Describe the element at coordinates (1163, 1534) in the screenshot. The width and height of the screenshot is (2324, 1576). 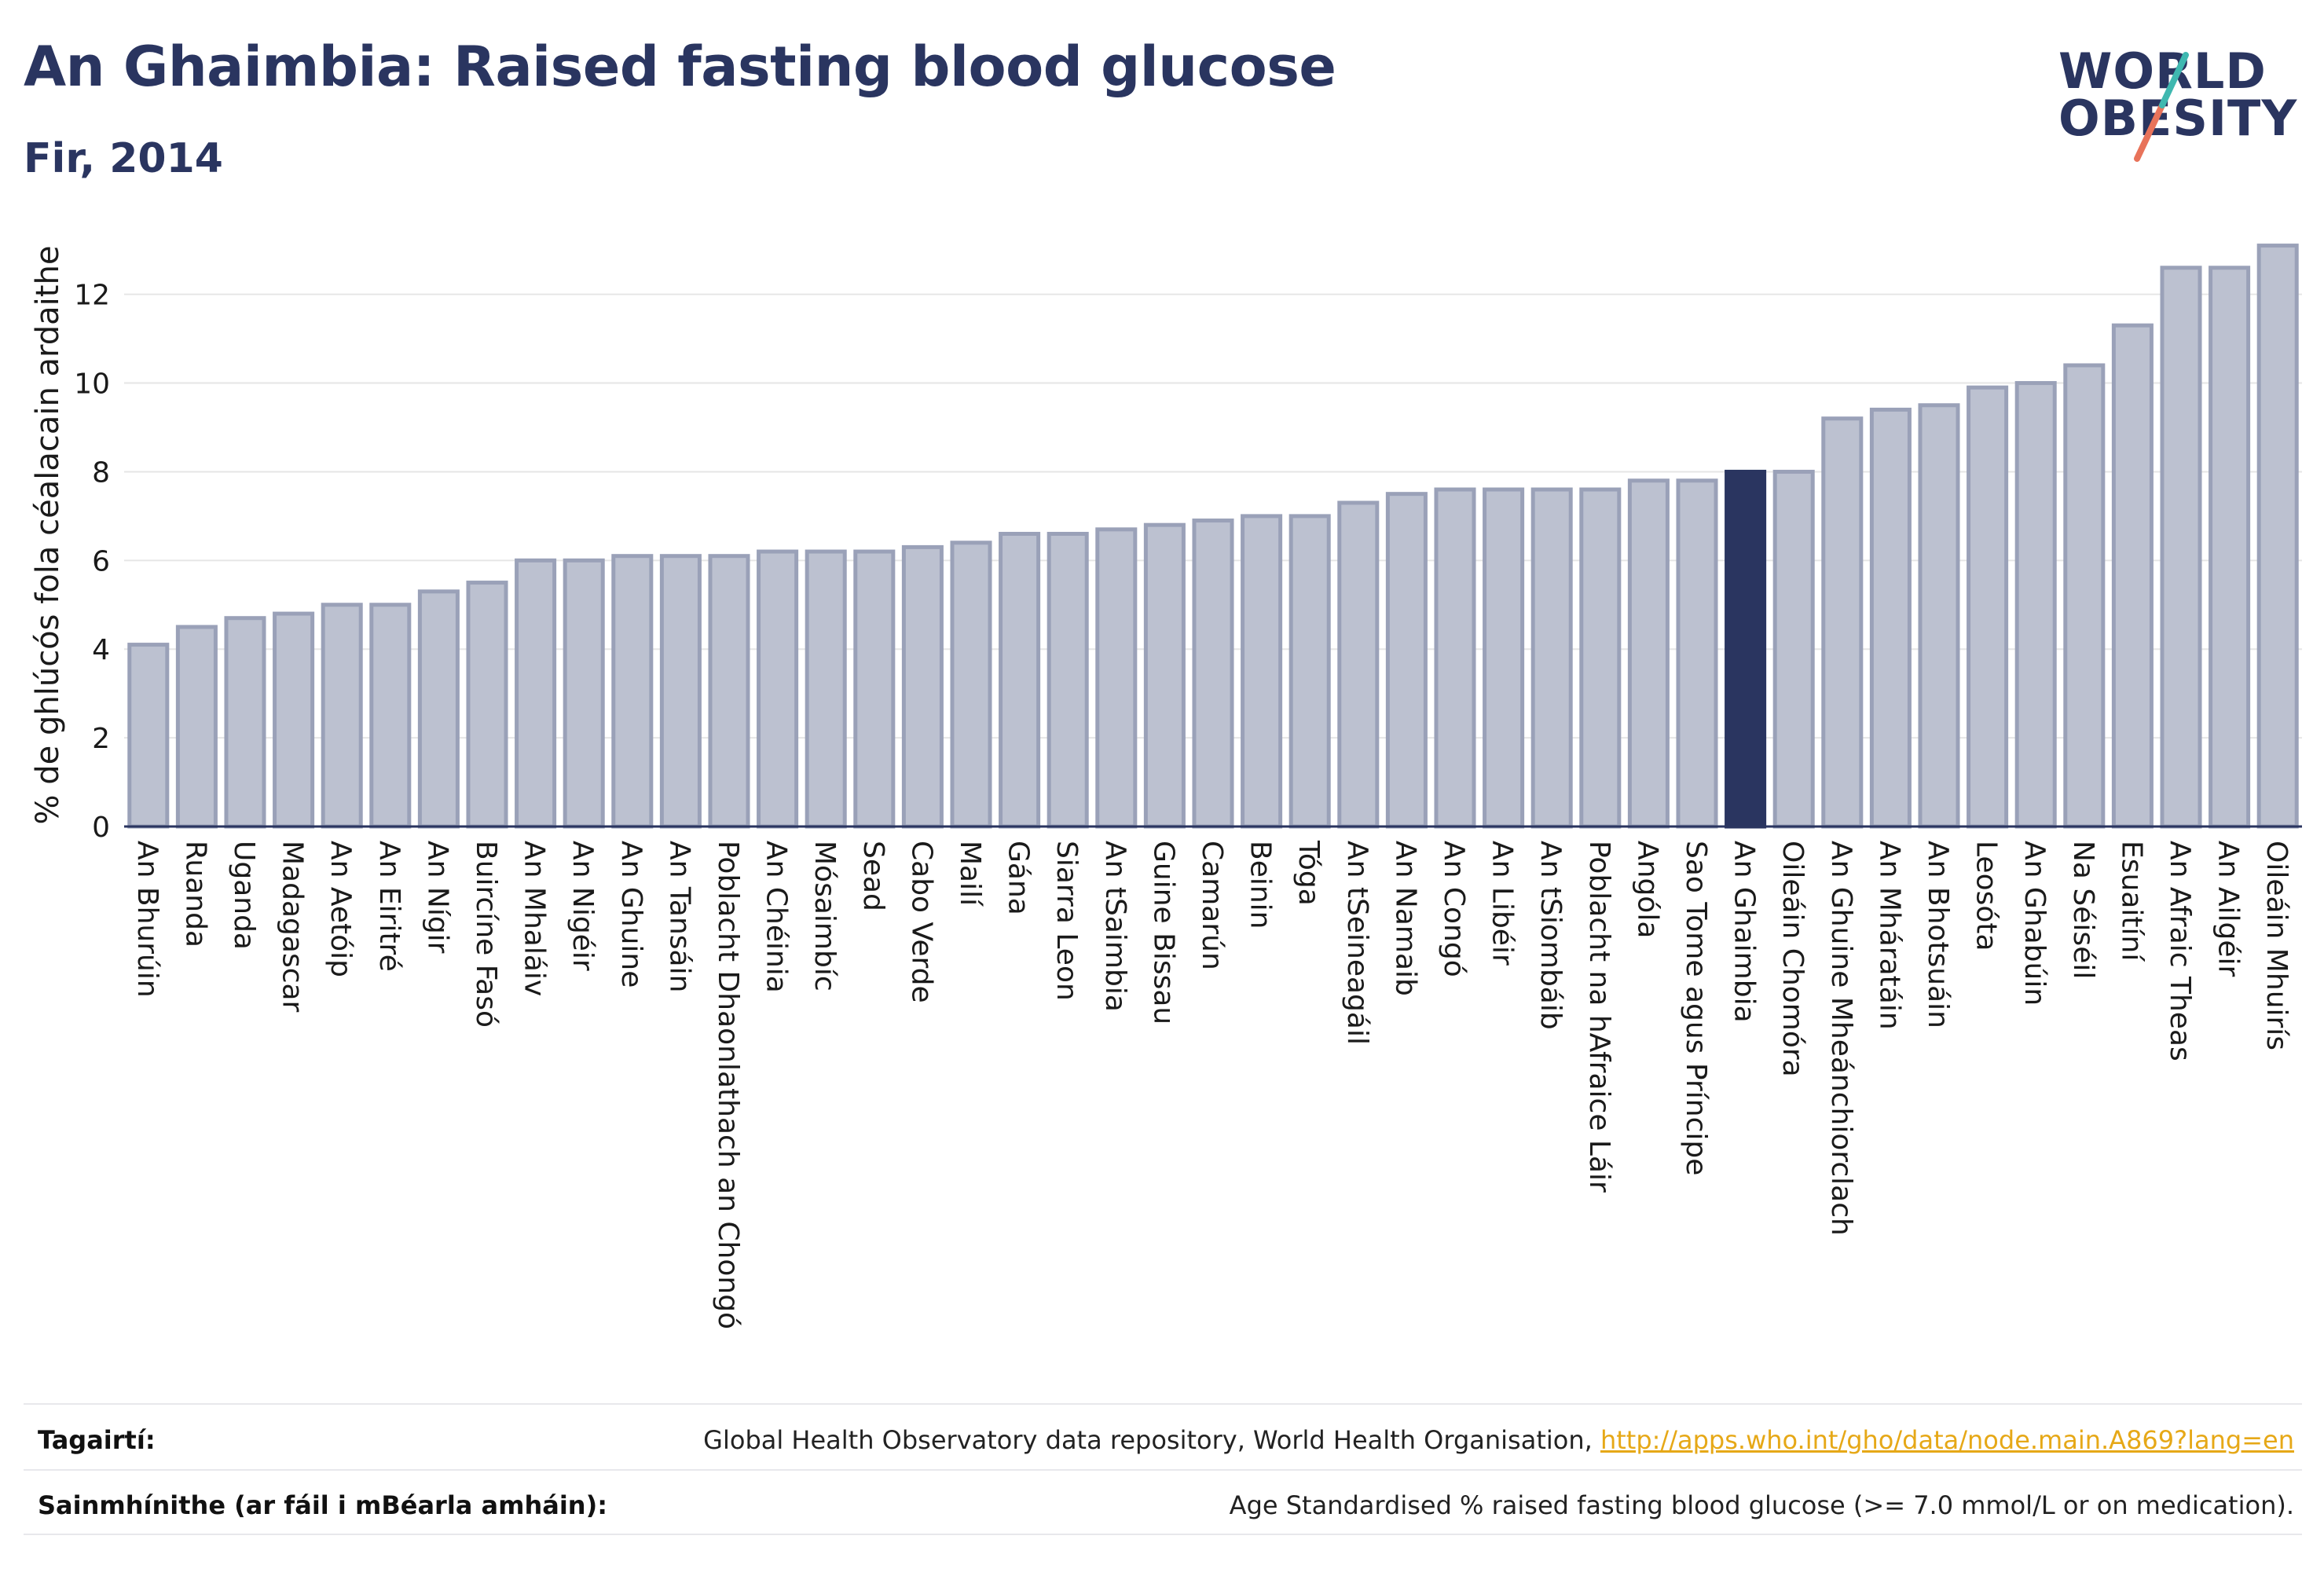
I see `footer-divider-bottom` at that location.